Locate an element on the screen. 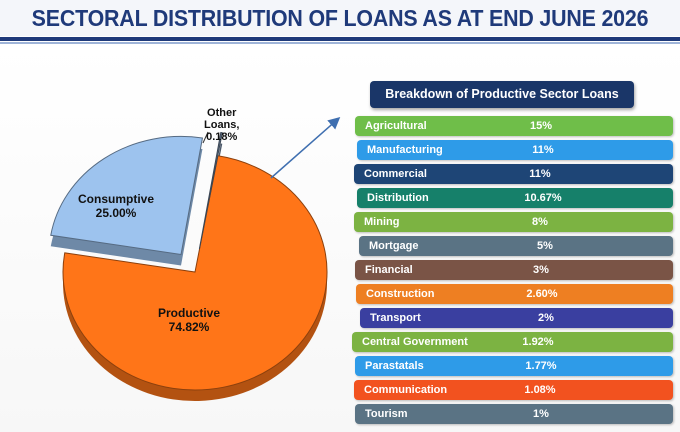  breakdown-row-label: Commercial is located at coordinates (395, 174).